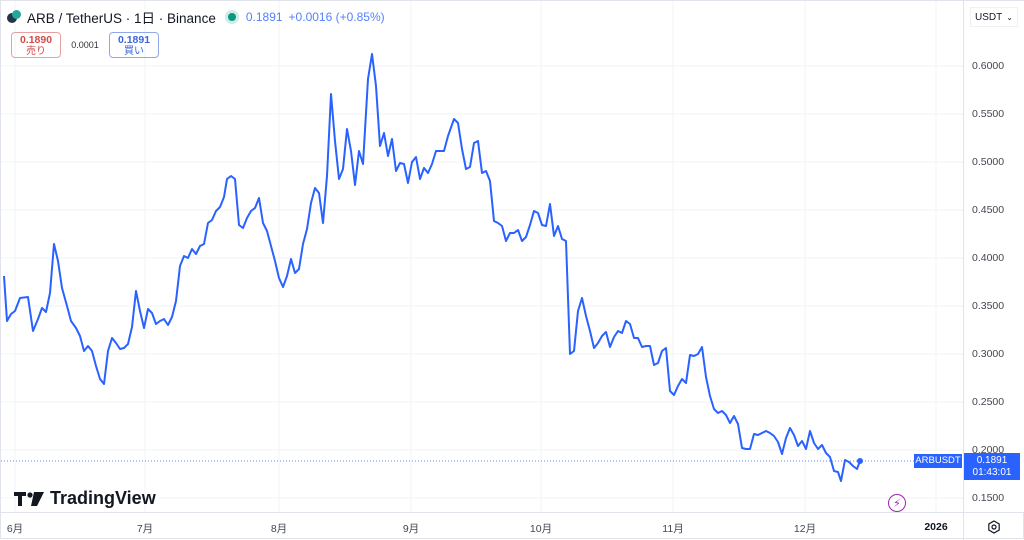  Describe the element at coordinates (29, 498) in the screenshot. I see `tradingview-logo-icon` at that location.